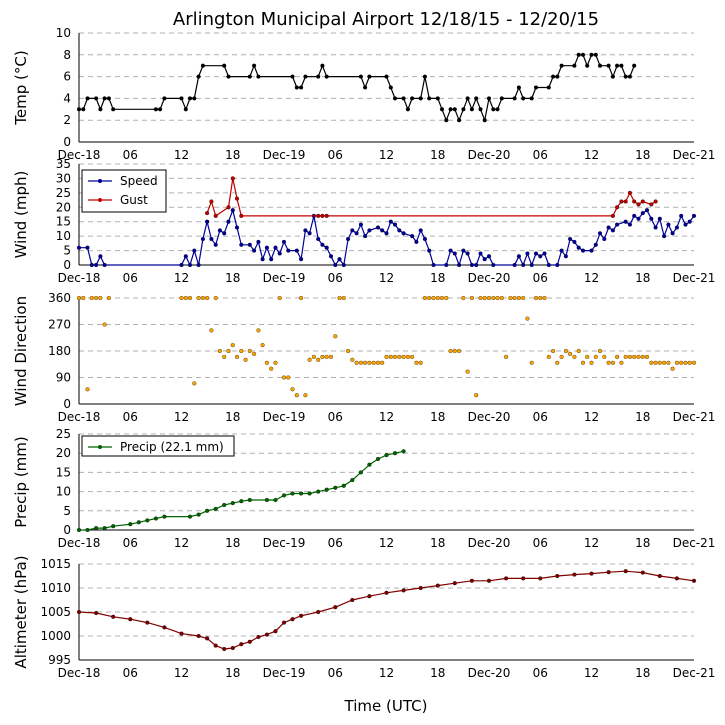 This screenshot has height=725, width=725. I want to click on series-line, so click(431, 197).